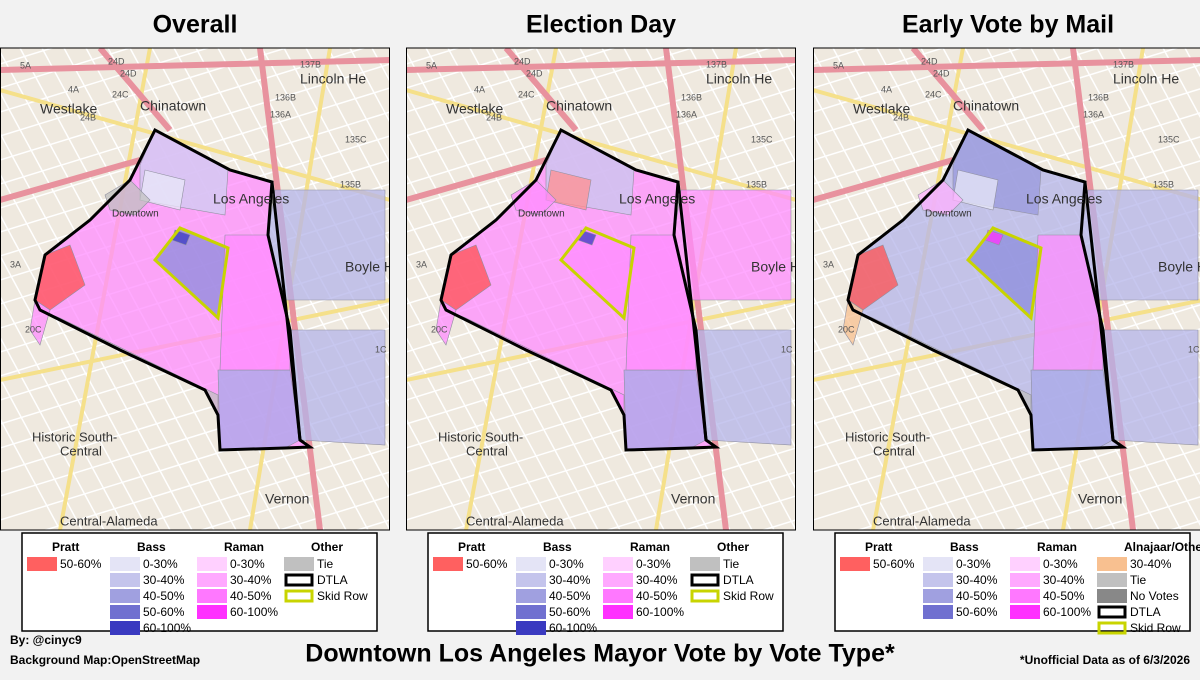  Describe the element at coordinates (886, 89) in the screenshot. I see `map-label: 4A` at that location.